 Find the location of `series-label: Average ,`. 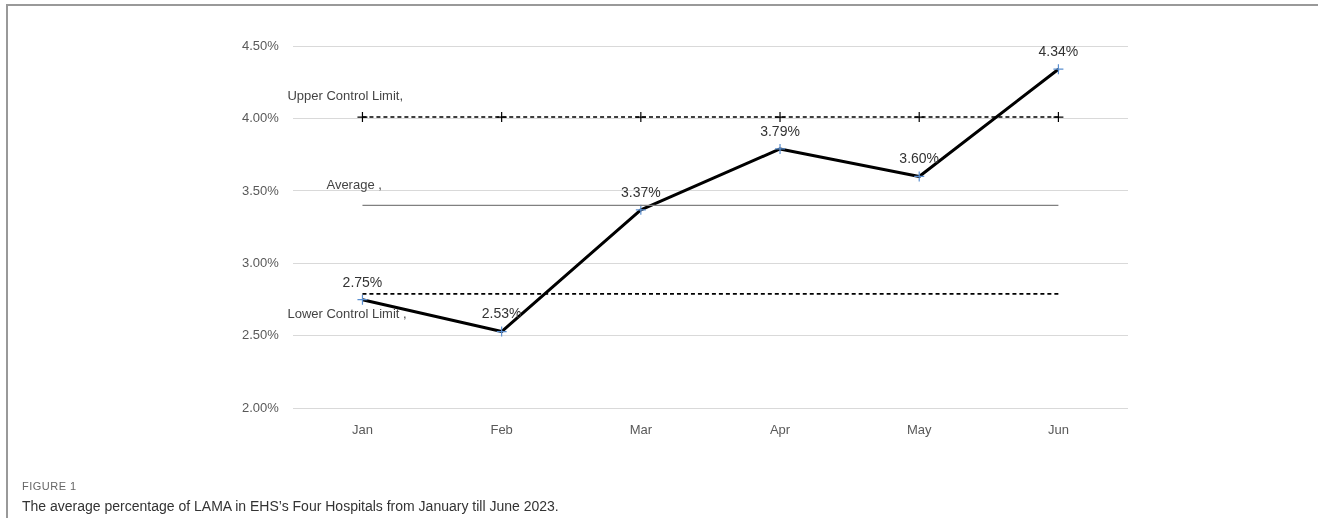

series-label: Average , is located at coordinates (354, 184).